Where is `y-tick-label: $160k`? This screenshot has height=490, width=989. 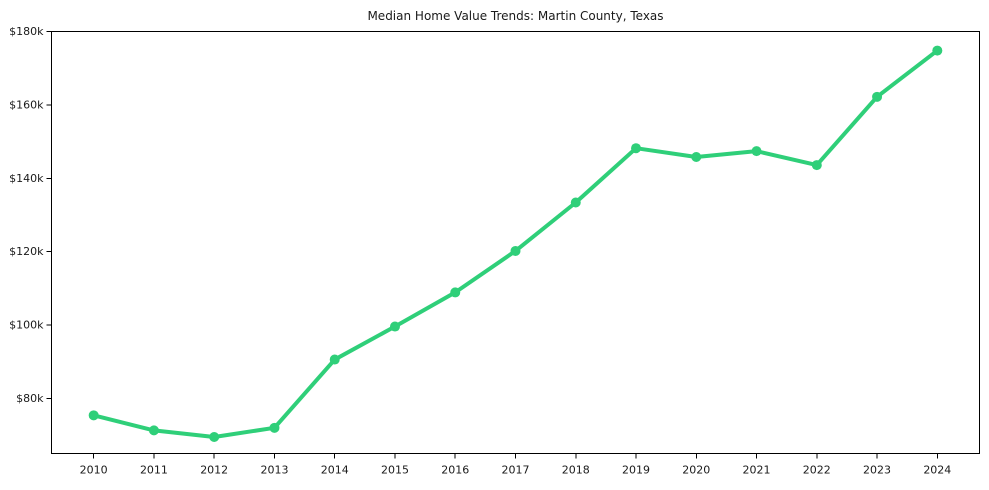 y-tick-label: $160k is located at coordinates (26, 104).